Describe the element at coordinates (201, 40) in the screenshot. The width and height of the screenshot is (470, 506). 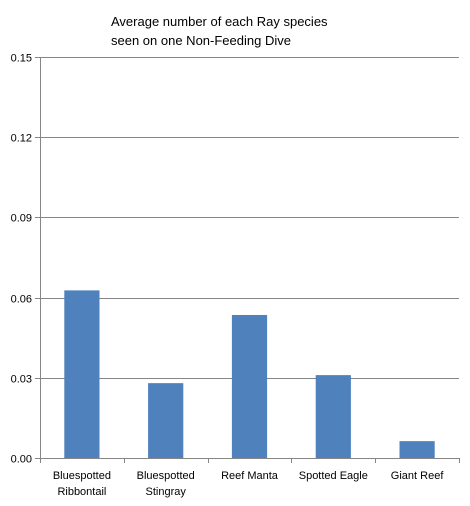
I see `chart-title-line-2: seen on one Non-Feeding Dive` at that location.